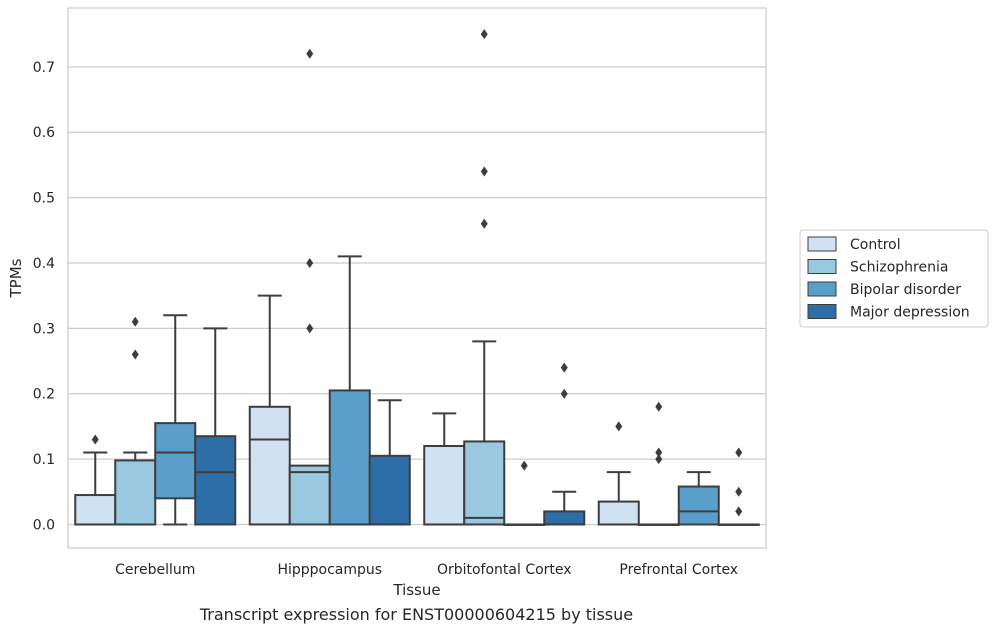 The height and width of the screenshot is (634, 997). I want to click on y-tick-label: 0.0, so click(44, 525).